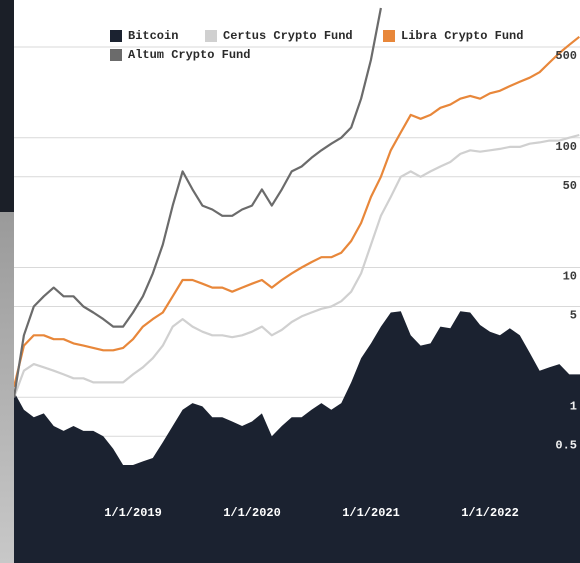 This screenshot has height=563, width=580. What do you see at coordinates (573, 406) in the screenshot?
I see `y-tick-label: 1` at bounding box center [573, 406].